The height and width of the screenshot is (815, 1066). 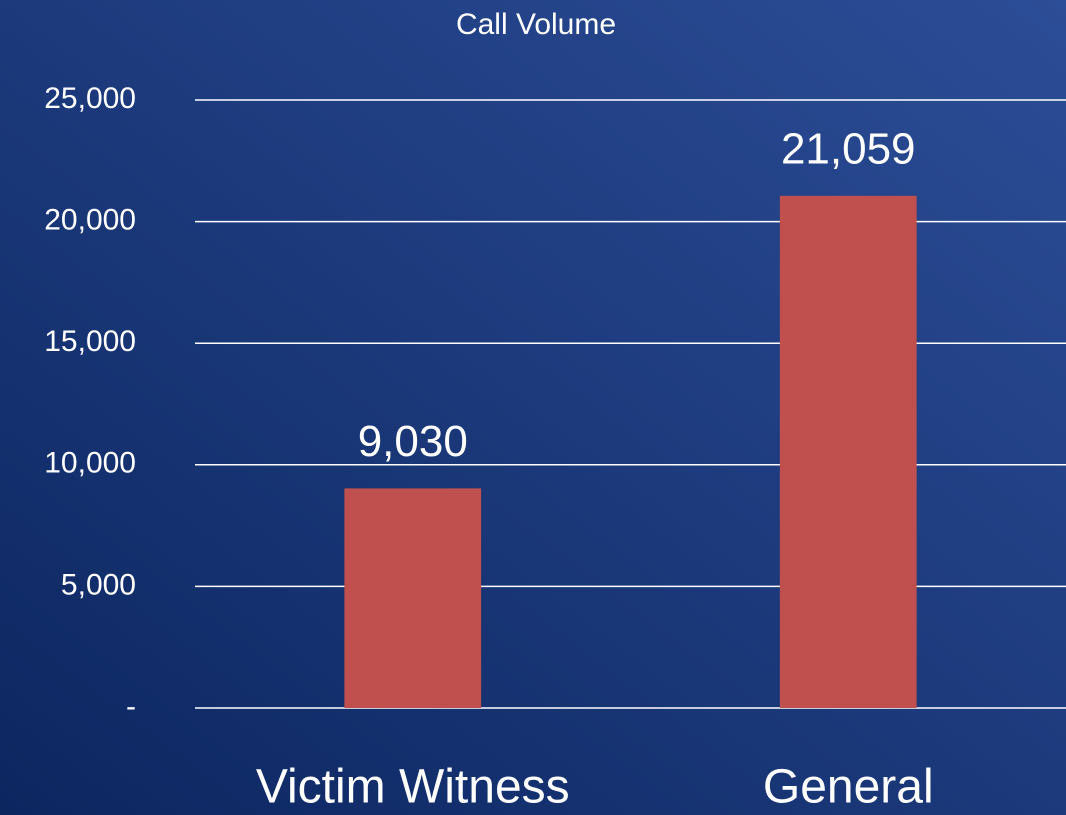 I want to click on y-tick-label: 25,000, so click(x=90, y=98).